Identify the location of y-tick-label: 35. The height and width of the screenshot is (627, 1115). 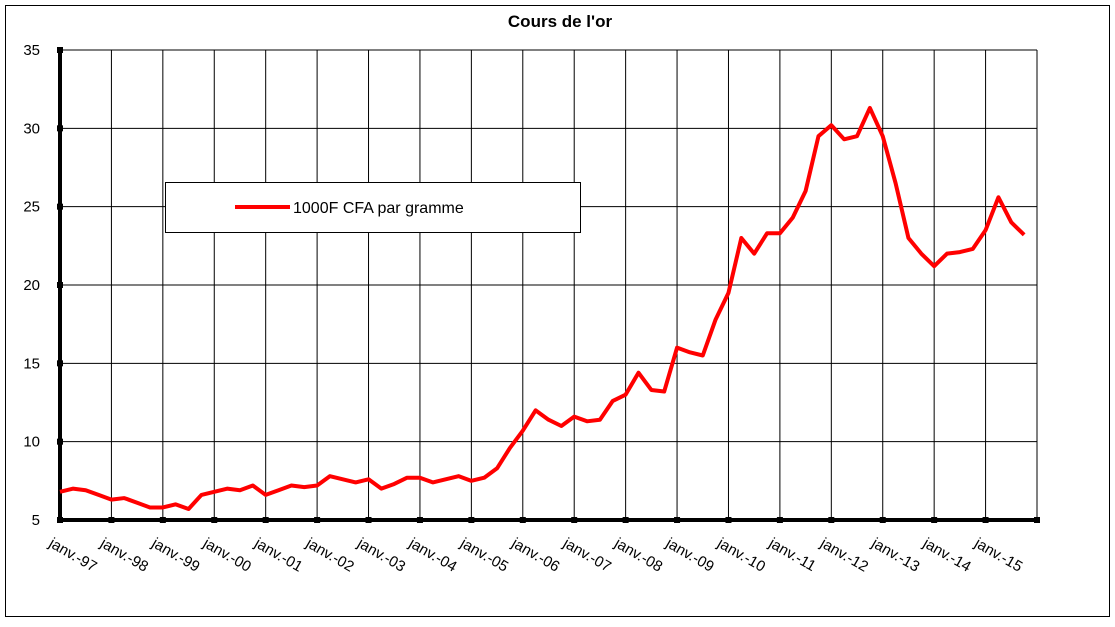
(31, 50).